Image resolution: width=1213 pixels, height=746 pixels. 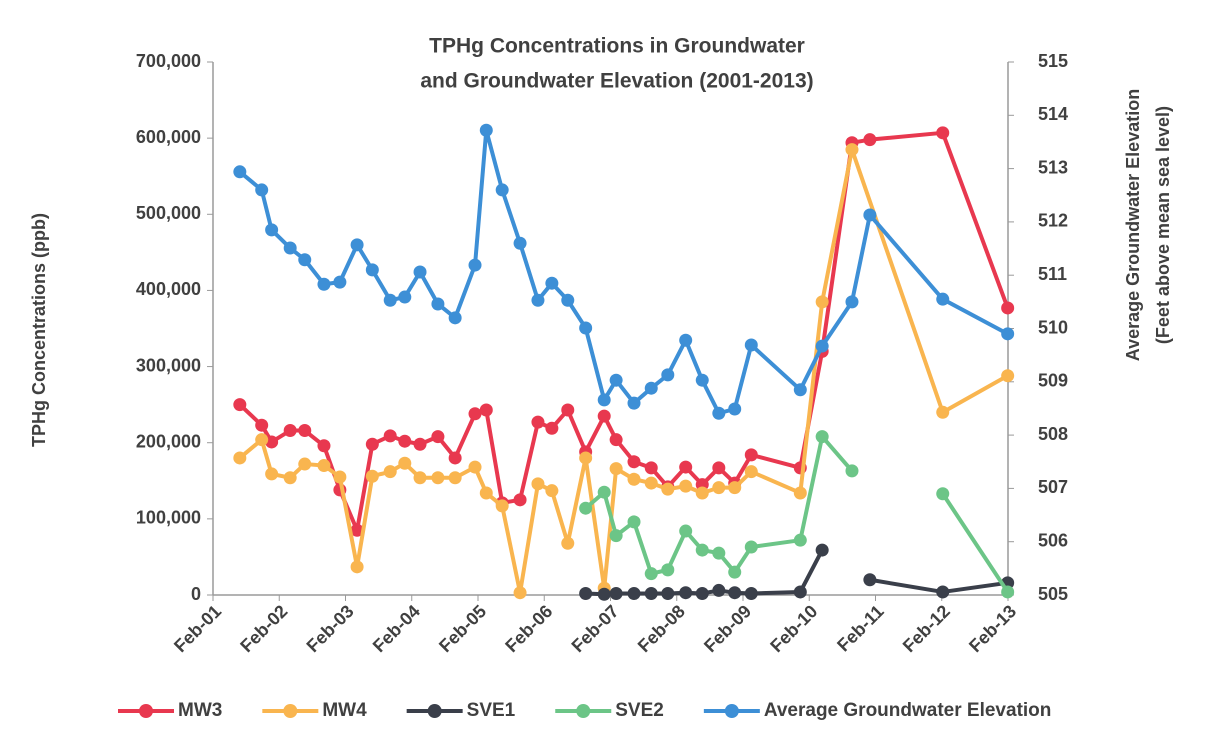 I want to click on legend-label: MW3, so click(x=200, y=710).